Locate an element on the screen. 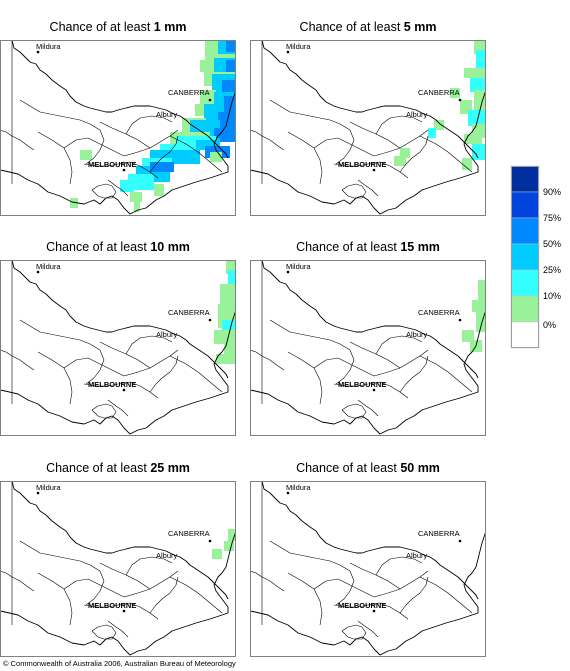 The height and width of the screenshot is (671, 570). legend-label: 25% is located at coordinates (552, 270).